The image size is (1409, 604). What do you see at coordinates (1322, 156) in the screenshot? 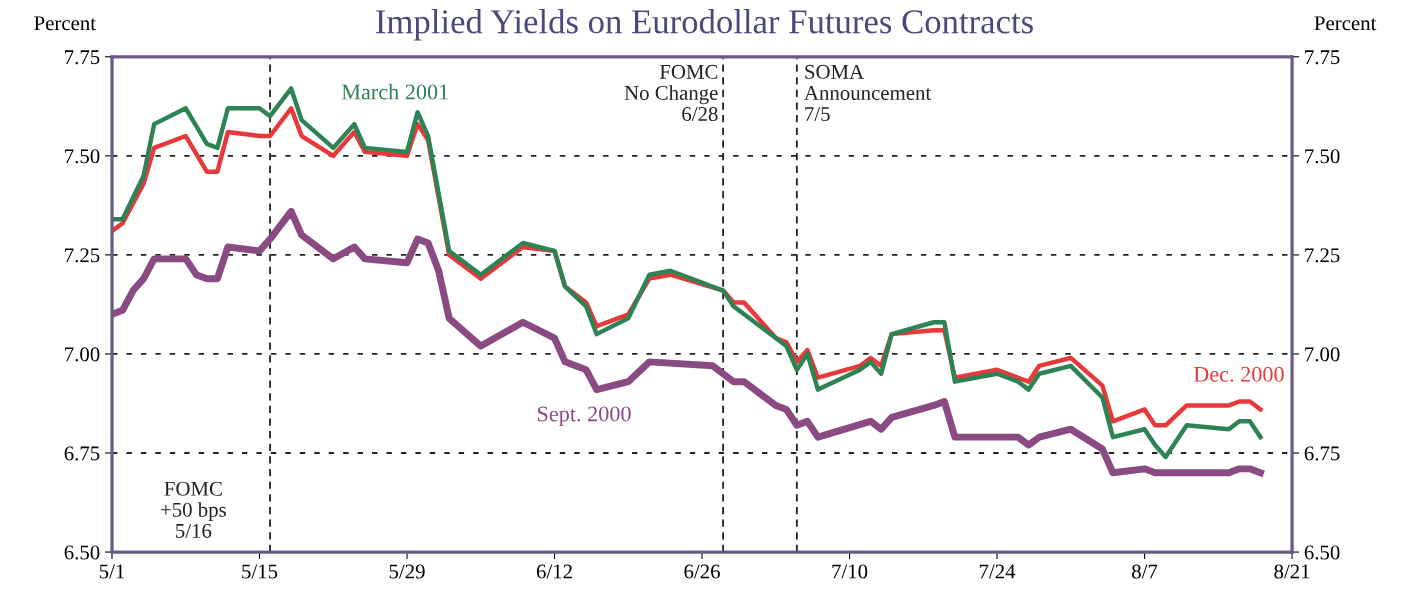
I see `y2-tick-label: 7.50` at bounding box center [1322, 156].